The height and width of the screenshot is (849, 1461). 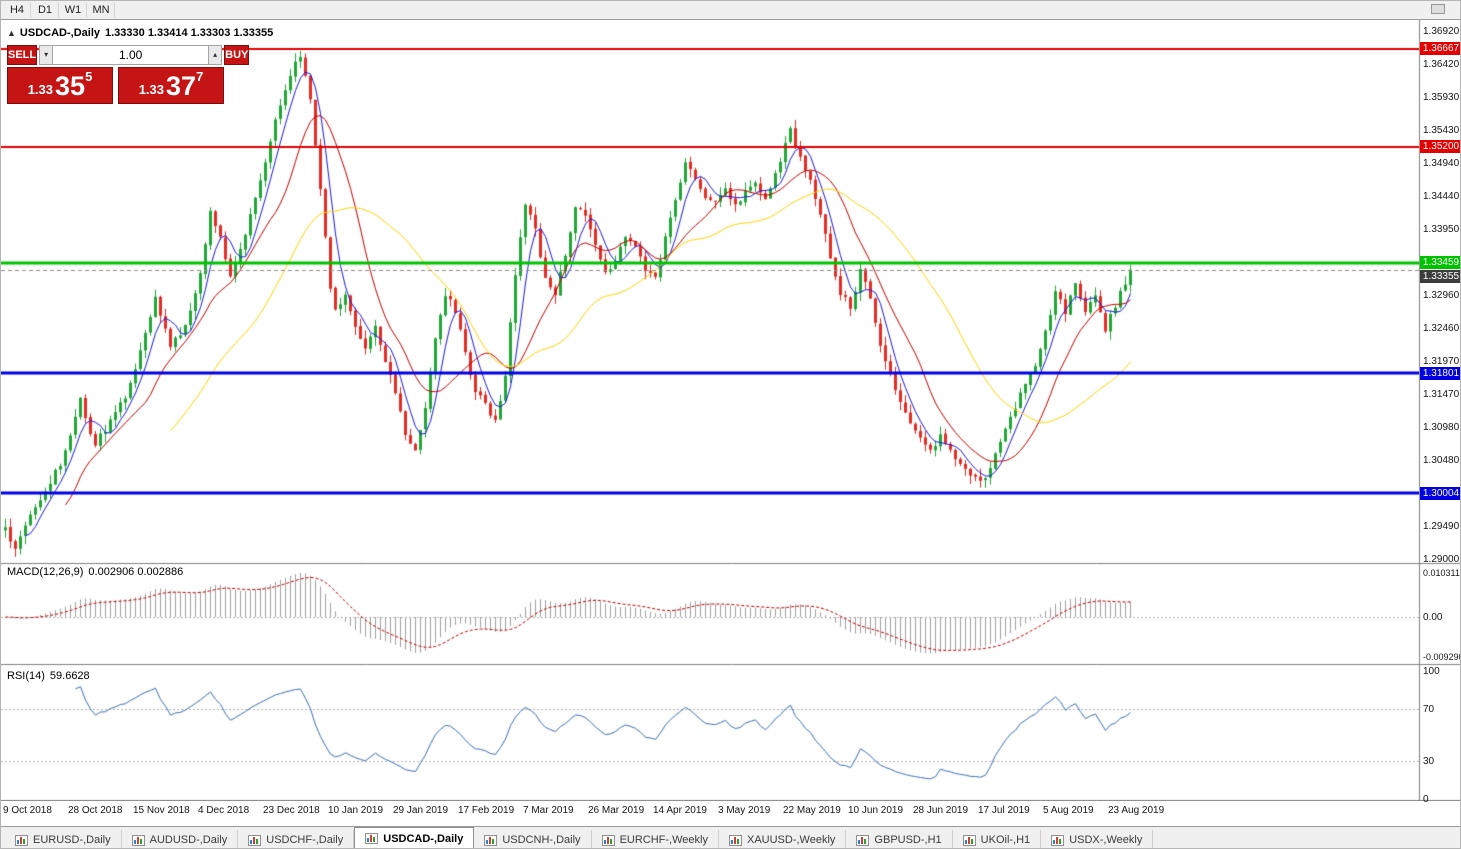 I want to click on date-tick-label: 17 Feb 2019, so click(x=486, y=810).